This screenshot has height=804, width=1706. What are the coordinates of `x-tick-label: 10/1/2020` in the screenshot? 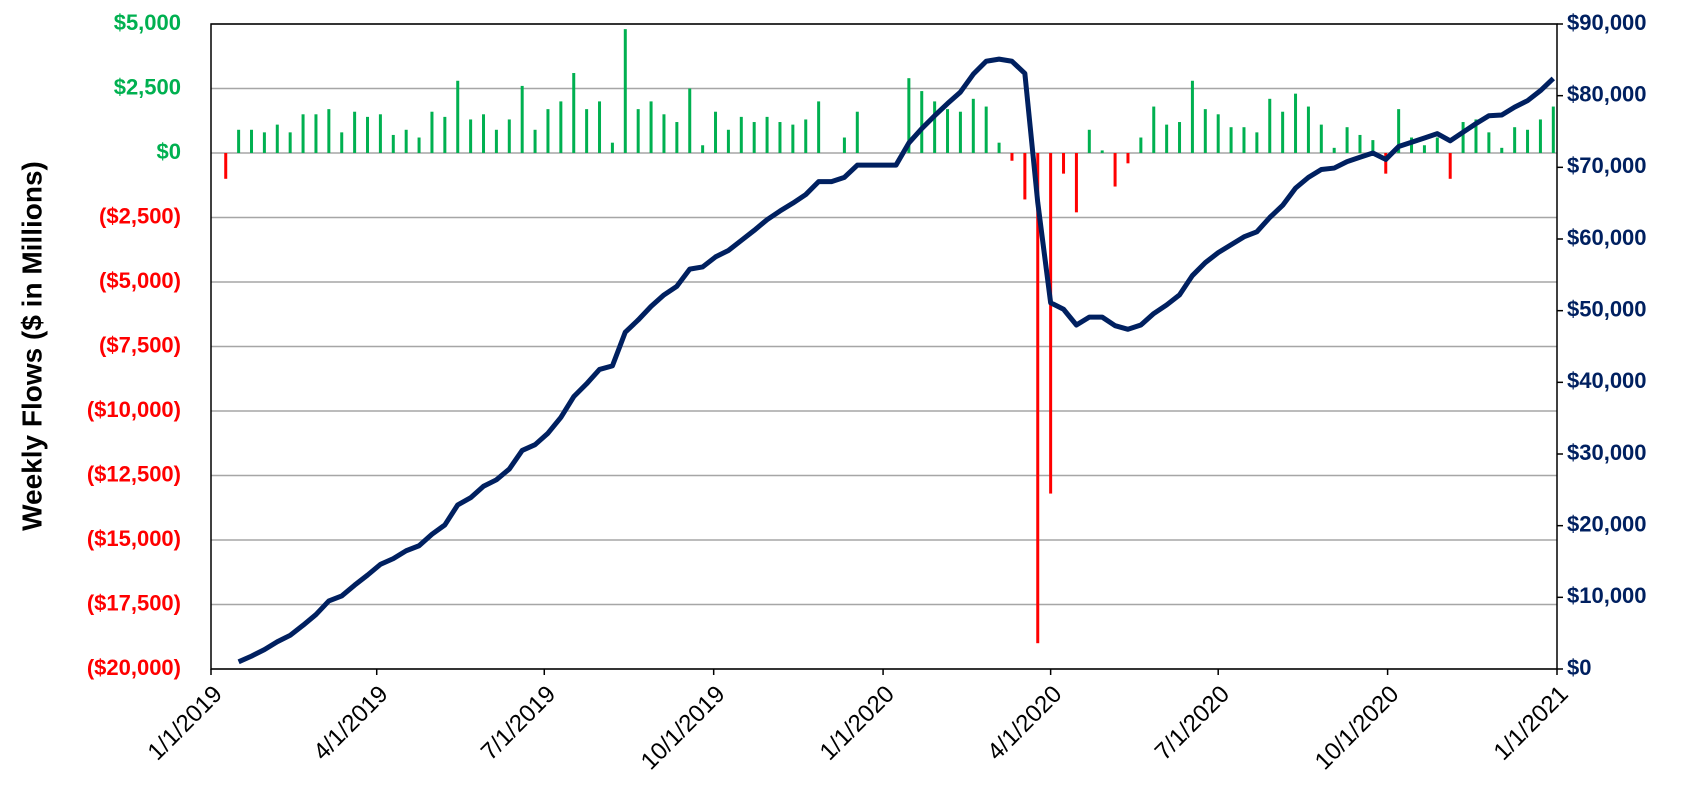 It's located at (1357, 728).